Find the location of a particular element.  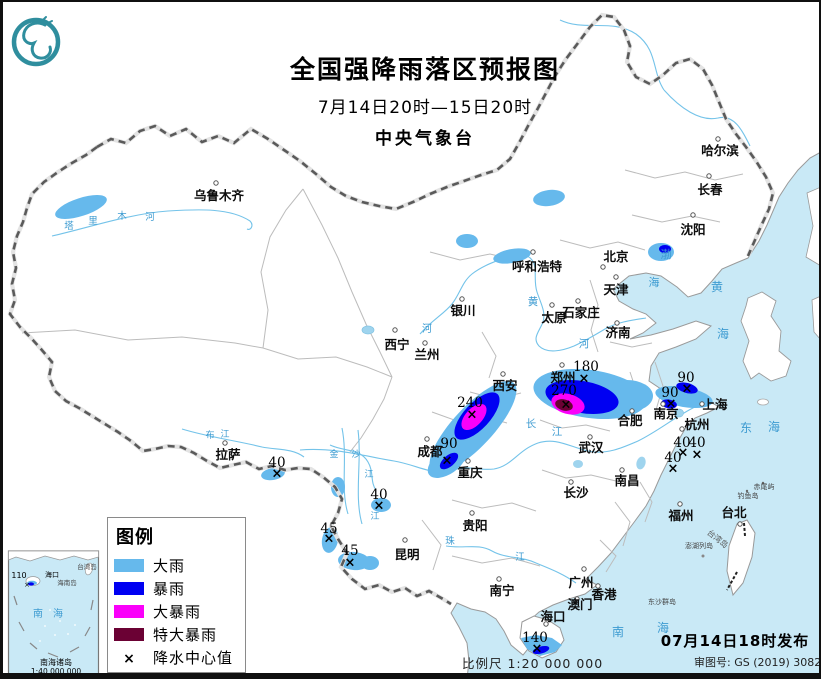

geo-label: 东 is located at coordinates (746, 428).